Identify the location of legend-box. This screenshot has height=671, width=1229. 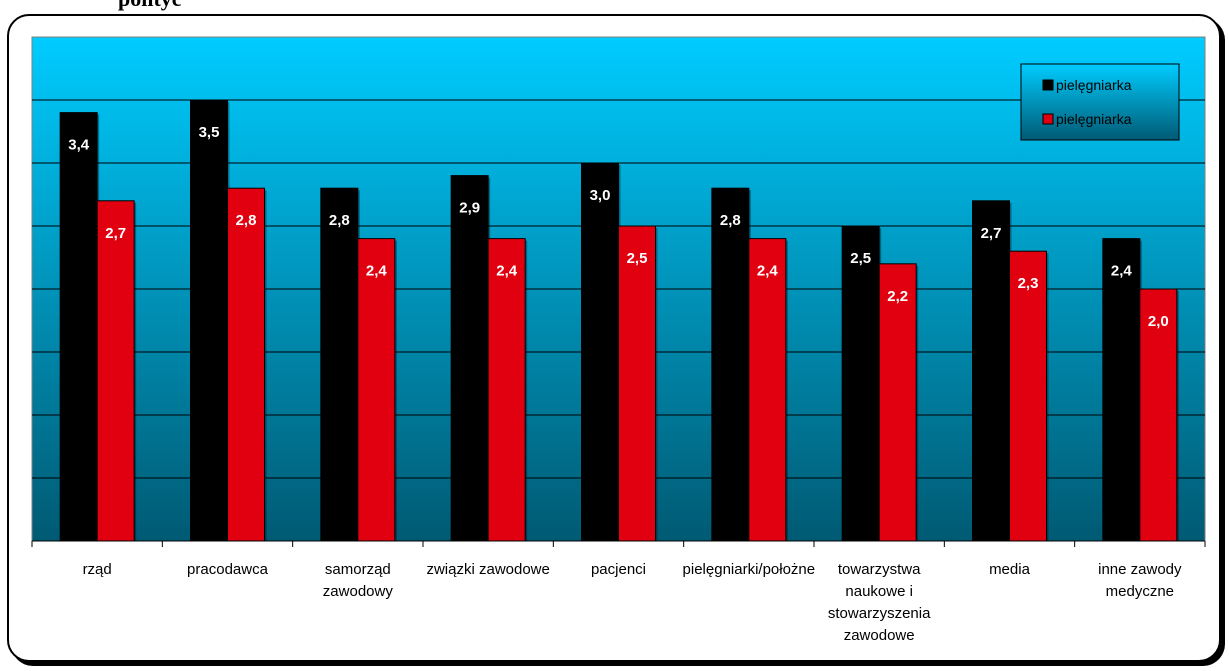
(1100, 102).